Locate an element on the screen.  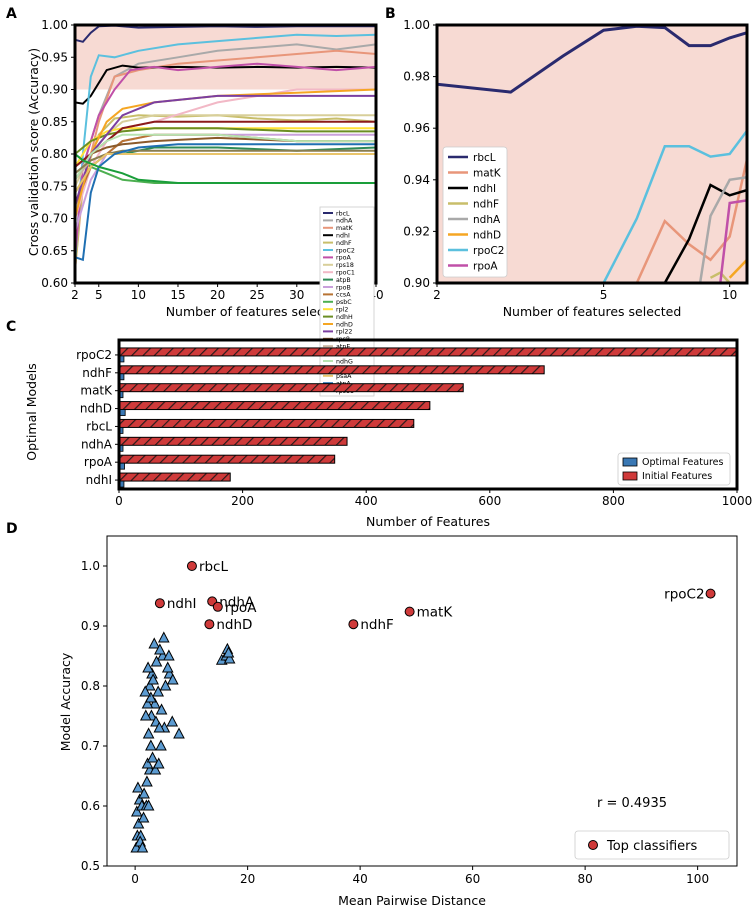
panel-d-ytick-label: 0.6 is located at coordinates (90, 806).